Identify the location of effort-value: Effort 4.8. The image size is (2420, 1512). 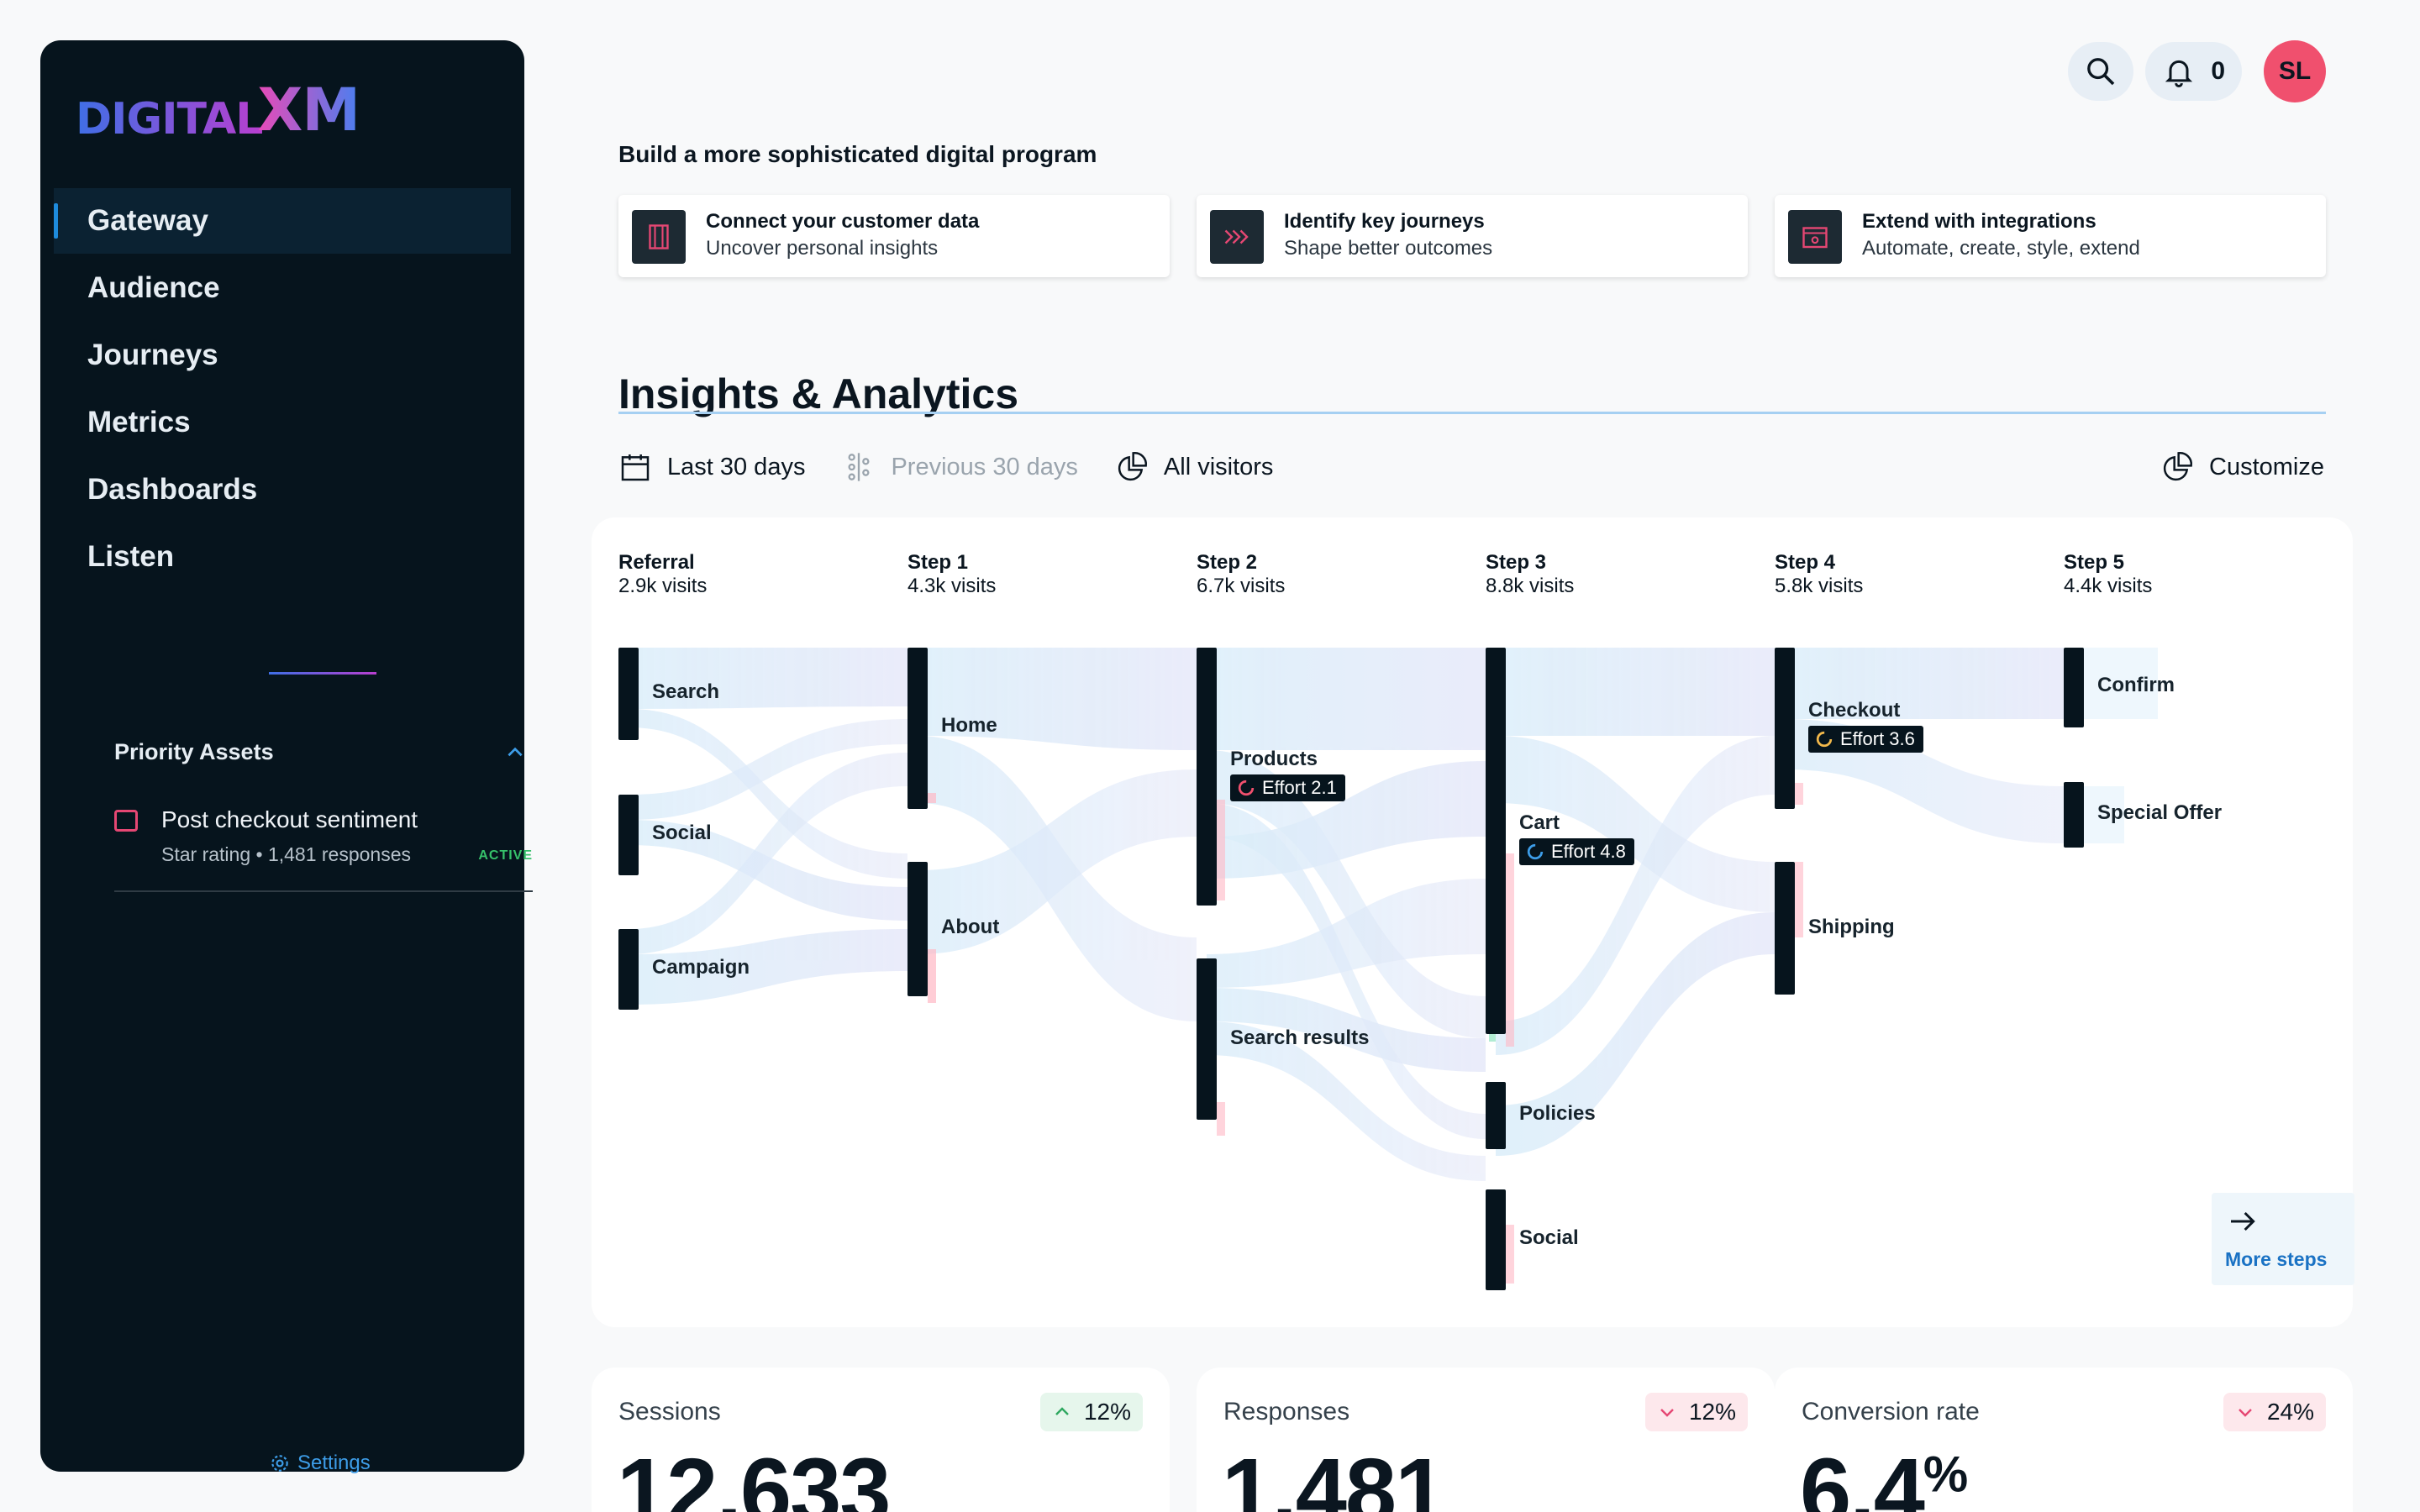
(1589, 851).